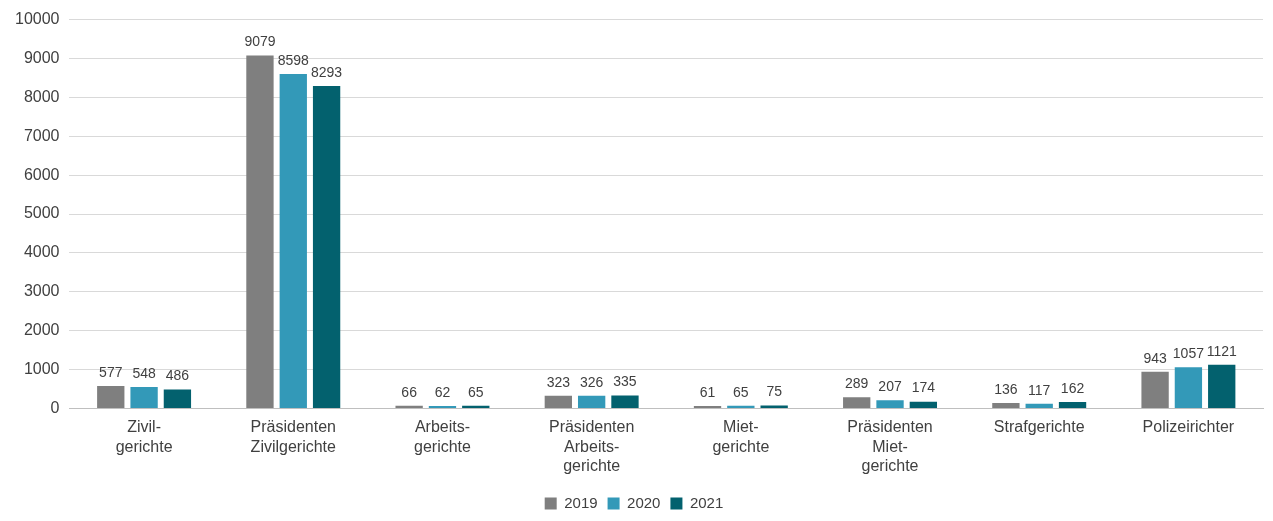 This screenshot has height=521, width=1273. What do you see at coordinates (442, 391) in the screenshot?
I see `data-label: 62` at bounding box center [442, 391].